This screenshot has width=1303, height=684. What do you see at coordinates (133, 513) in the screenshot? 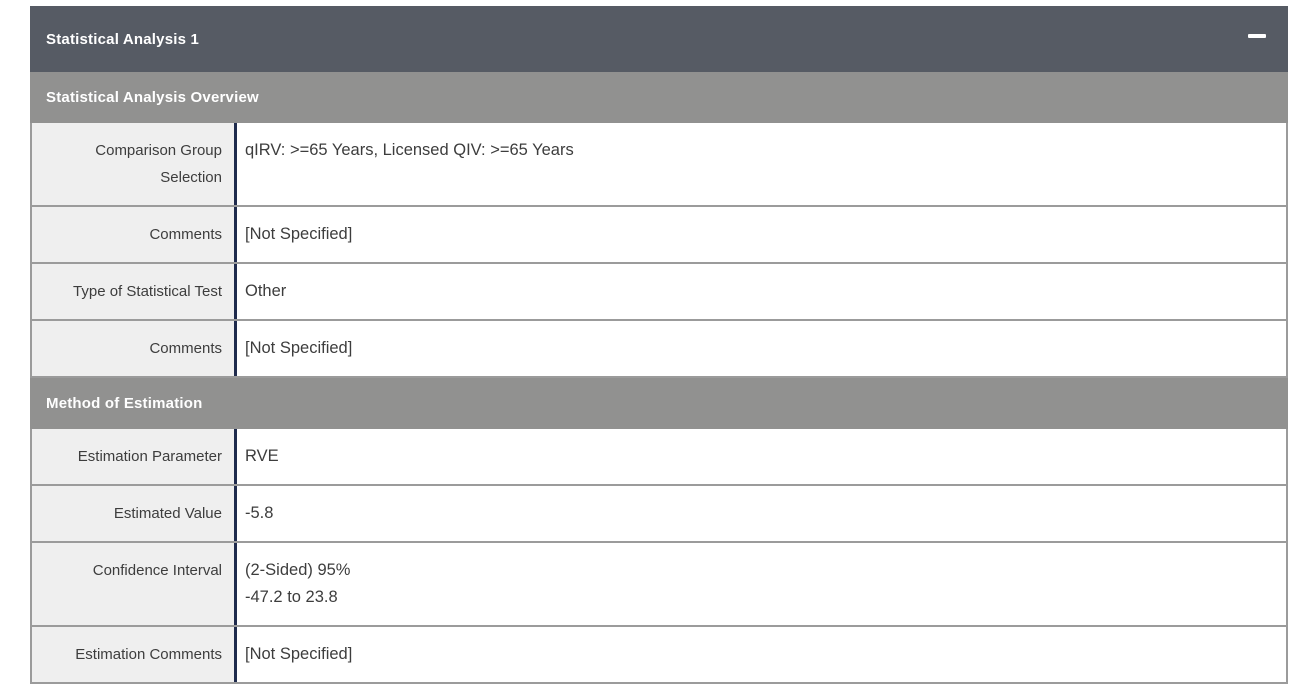
I see `row-label: Estimated Value` at bounding box center [133, 513].